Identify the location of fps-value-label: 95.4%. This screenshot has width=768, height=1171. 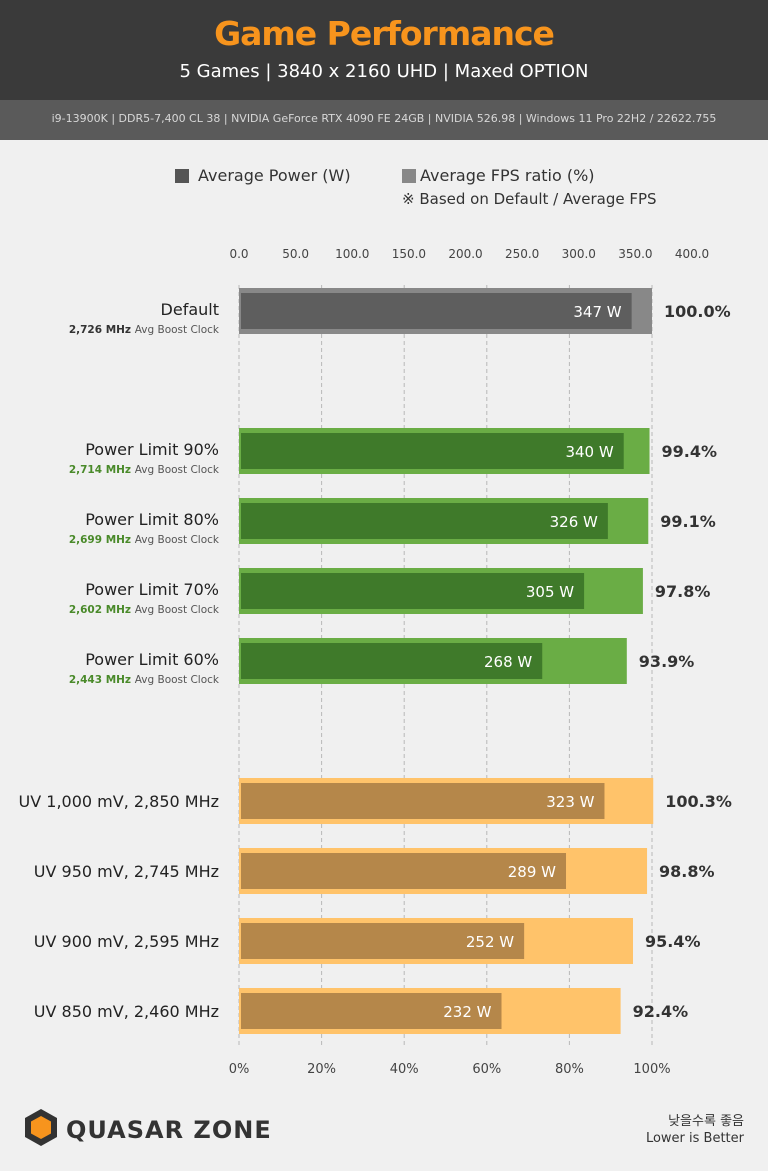
(673, 941).